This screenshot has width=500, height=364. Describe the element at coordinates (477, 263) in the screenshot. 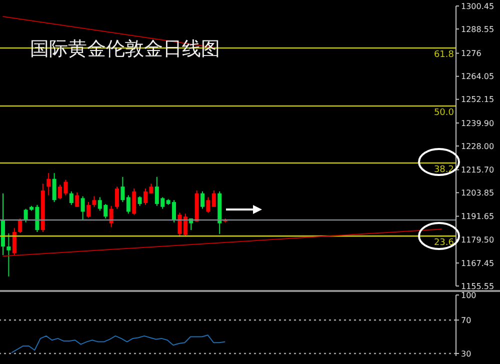

I see `y-tick-label: 1167.45` at that location.